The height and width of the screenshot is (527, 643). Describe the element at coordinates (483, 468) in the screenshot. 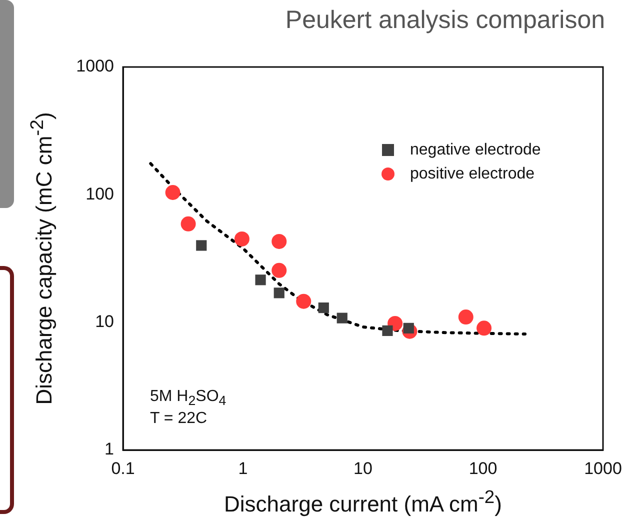

I see `x-tick-label: 100` at that location.